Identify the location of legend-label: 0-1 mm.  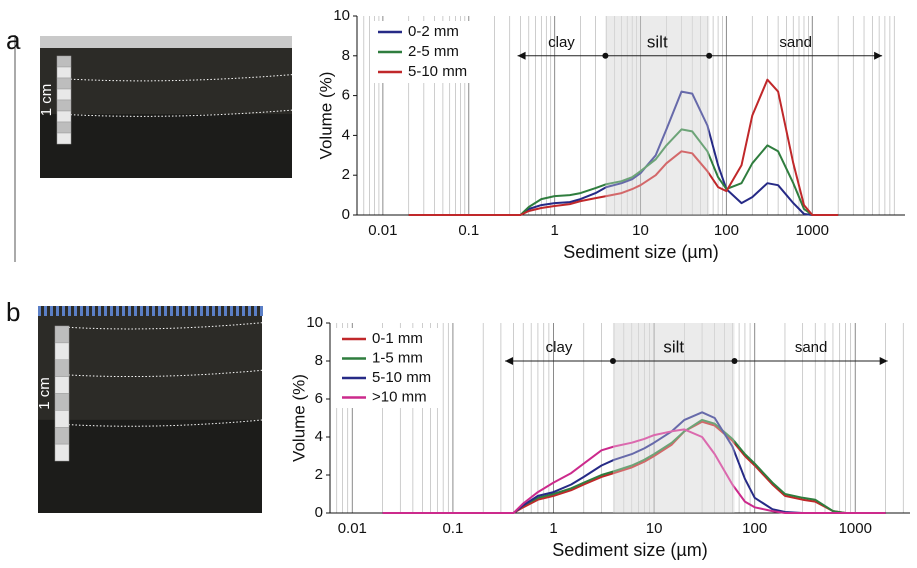
(397, 338).